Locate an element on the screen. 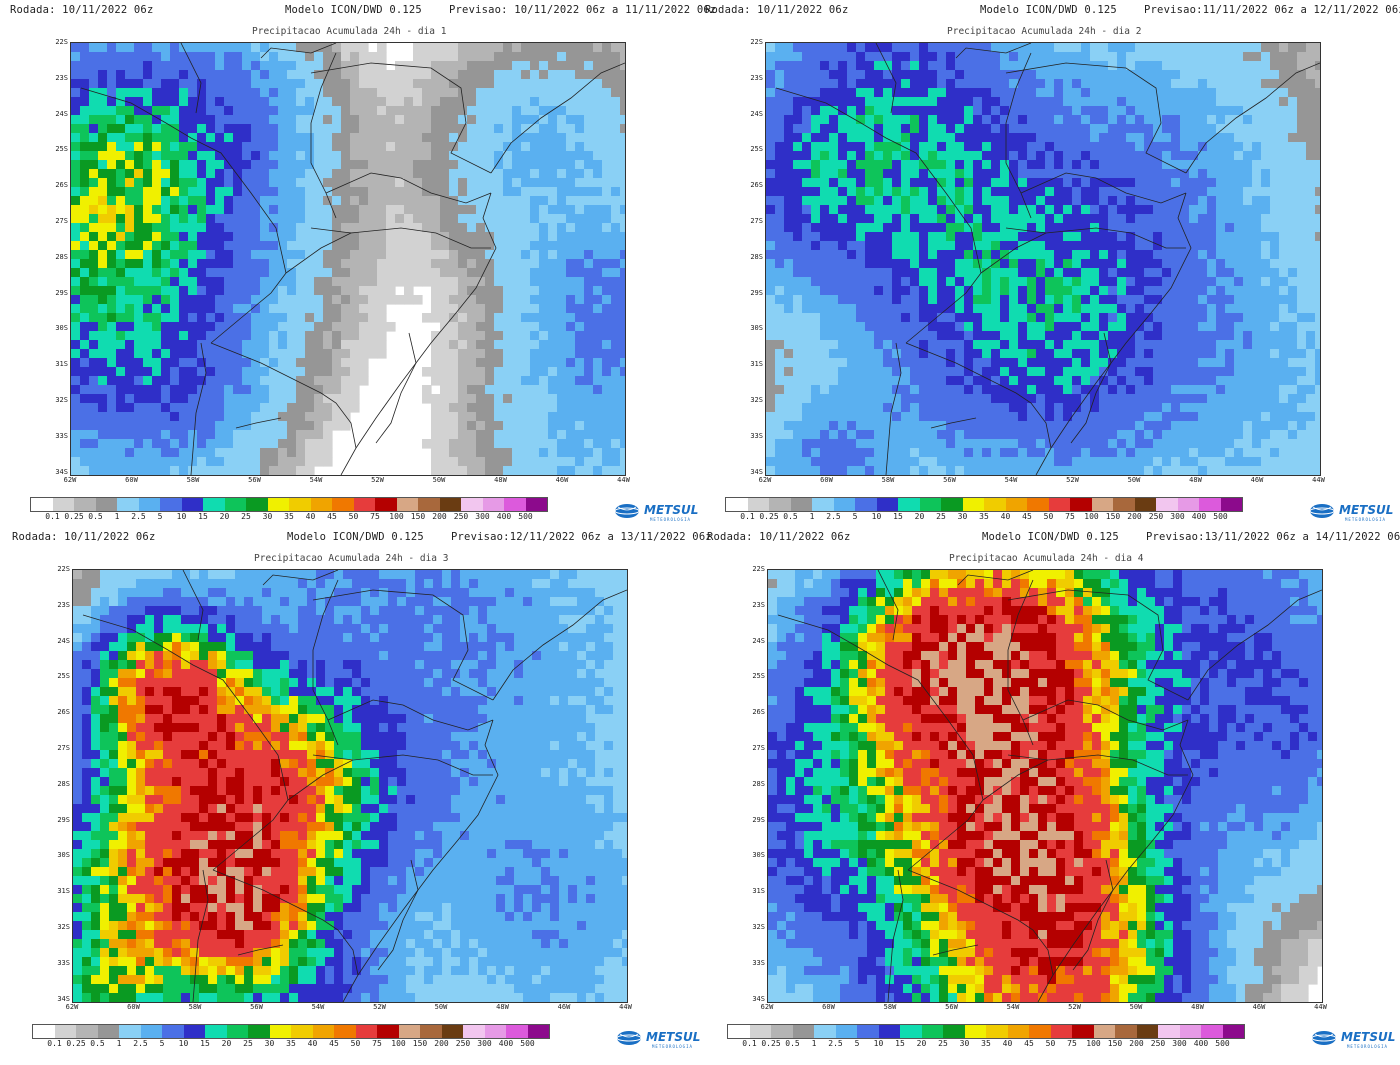 This screenshot has height=1065, width=1400. legend-label: 40 is located at coordinates (1007, 1043).